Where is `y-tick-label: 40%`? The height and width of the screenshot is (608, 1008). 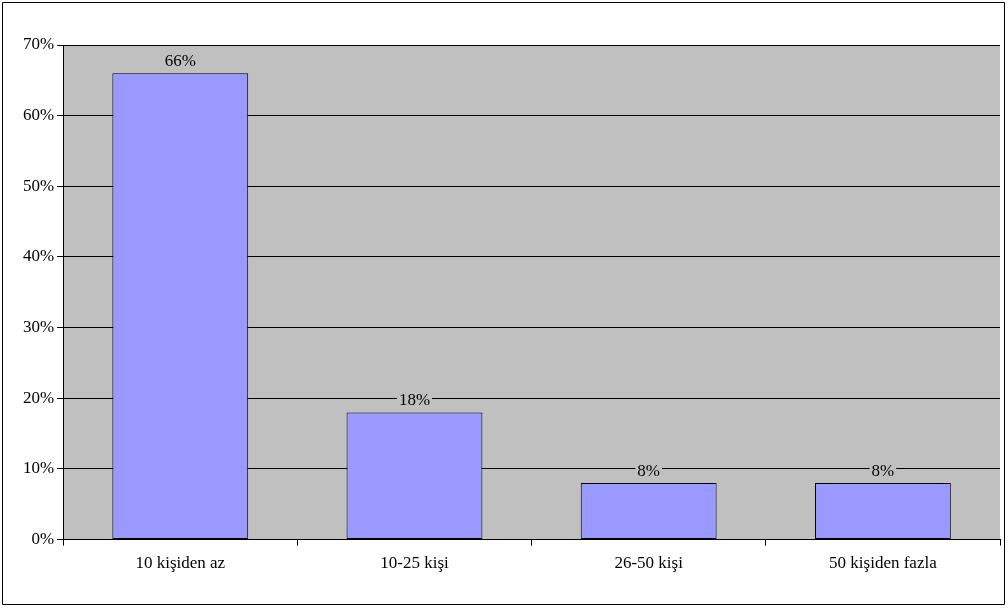 y-tick-label: 40% is located at coordinates (38, 256).